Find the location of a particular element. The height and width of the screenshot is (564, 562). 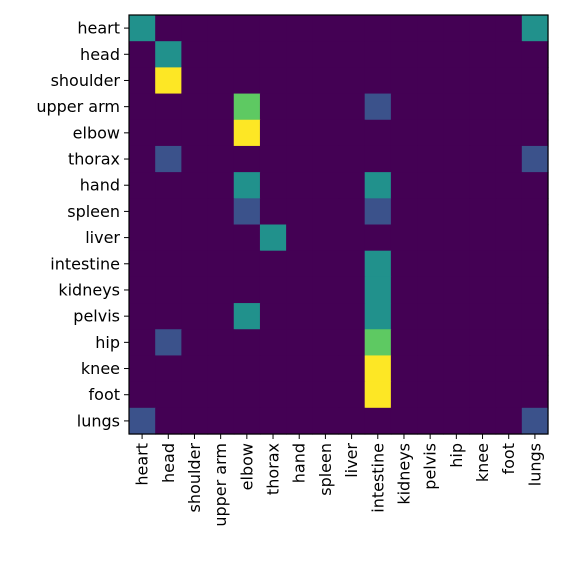

x-tick-label: kidneys is located at coordinates (403, 474).